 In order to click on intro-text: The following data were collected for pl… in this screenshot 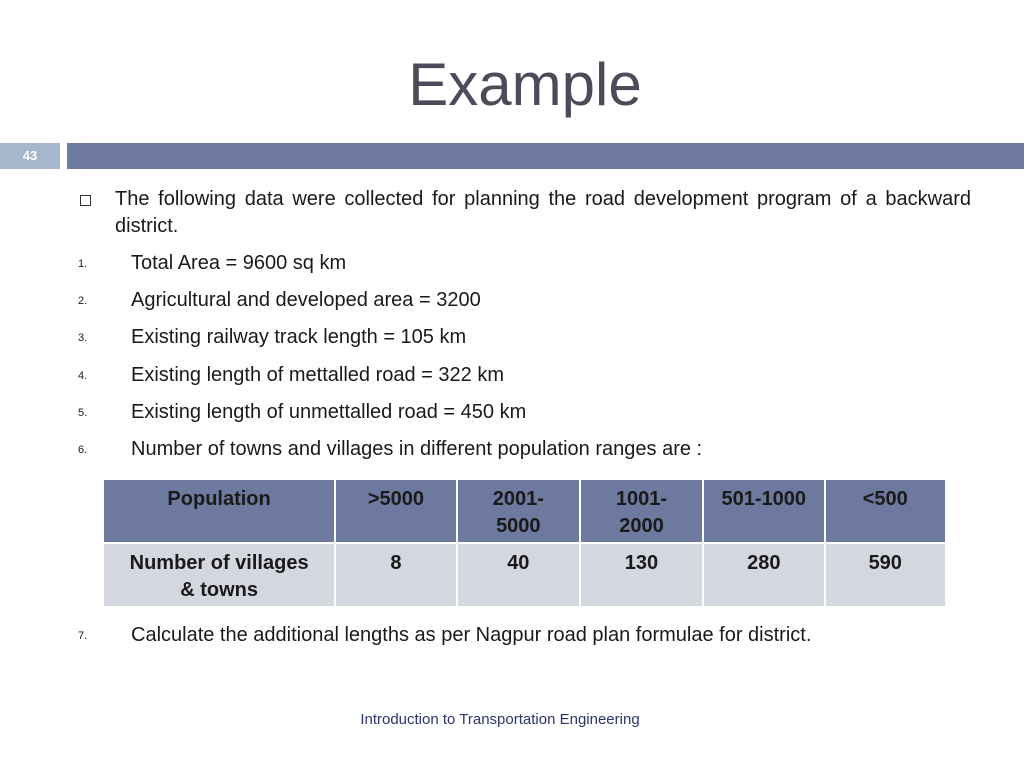, I will do `click(543, 212)`.